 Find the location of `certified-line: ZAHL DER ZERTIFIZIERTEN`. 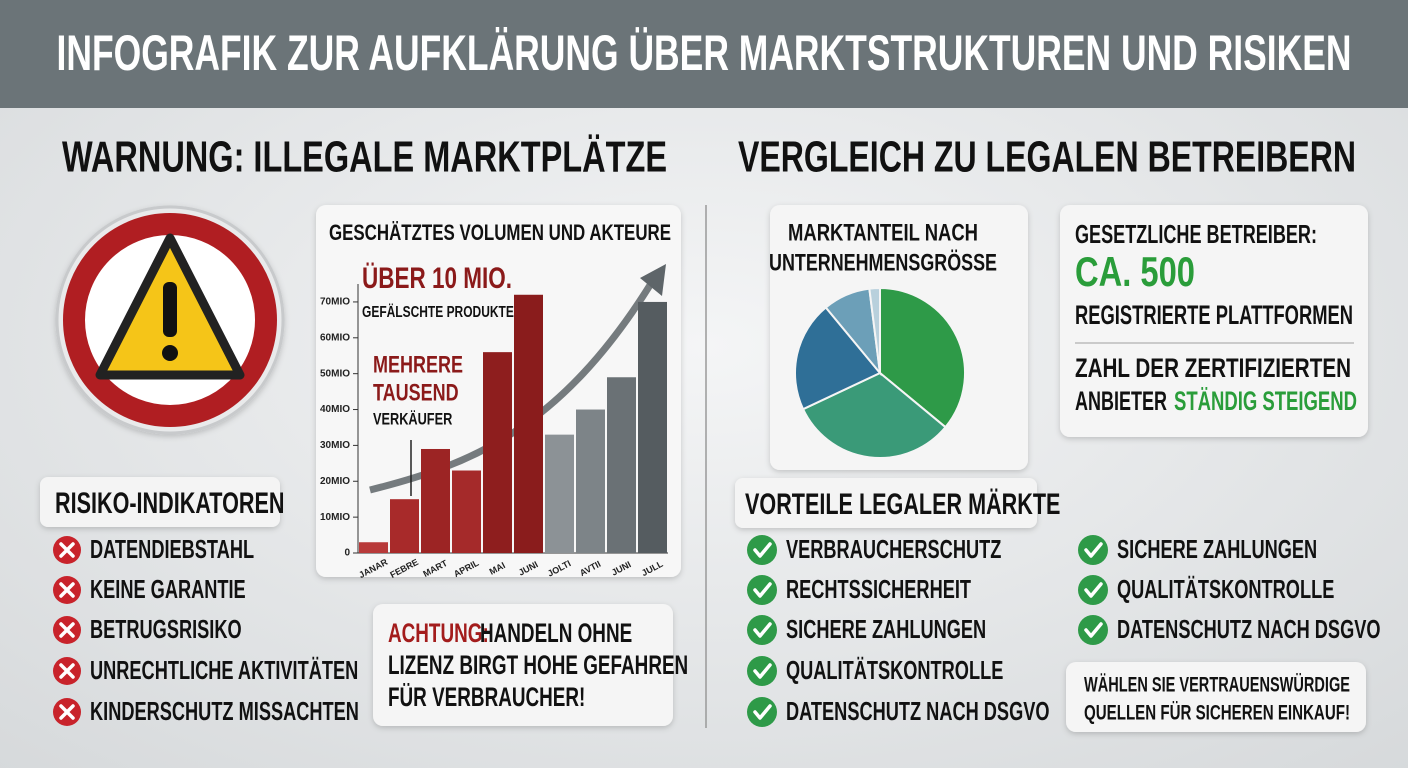

certified-line: ZAHL DER ZERTIFIZIERTEN is located at coordinates (1213, 368).